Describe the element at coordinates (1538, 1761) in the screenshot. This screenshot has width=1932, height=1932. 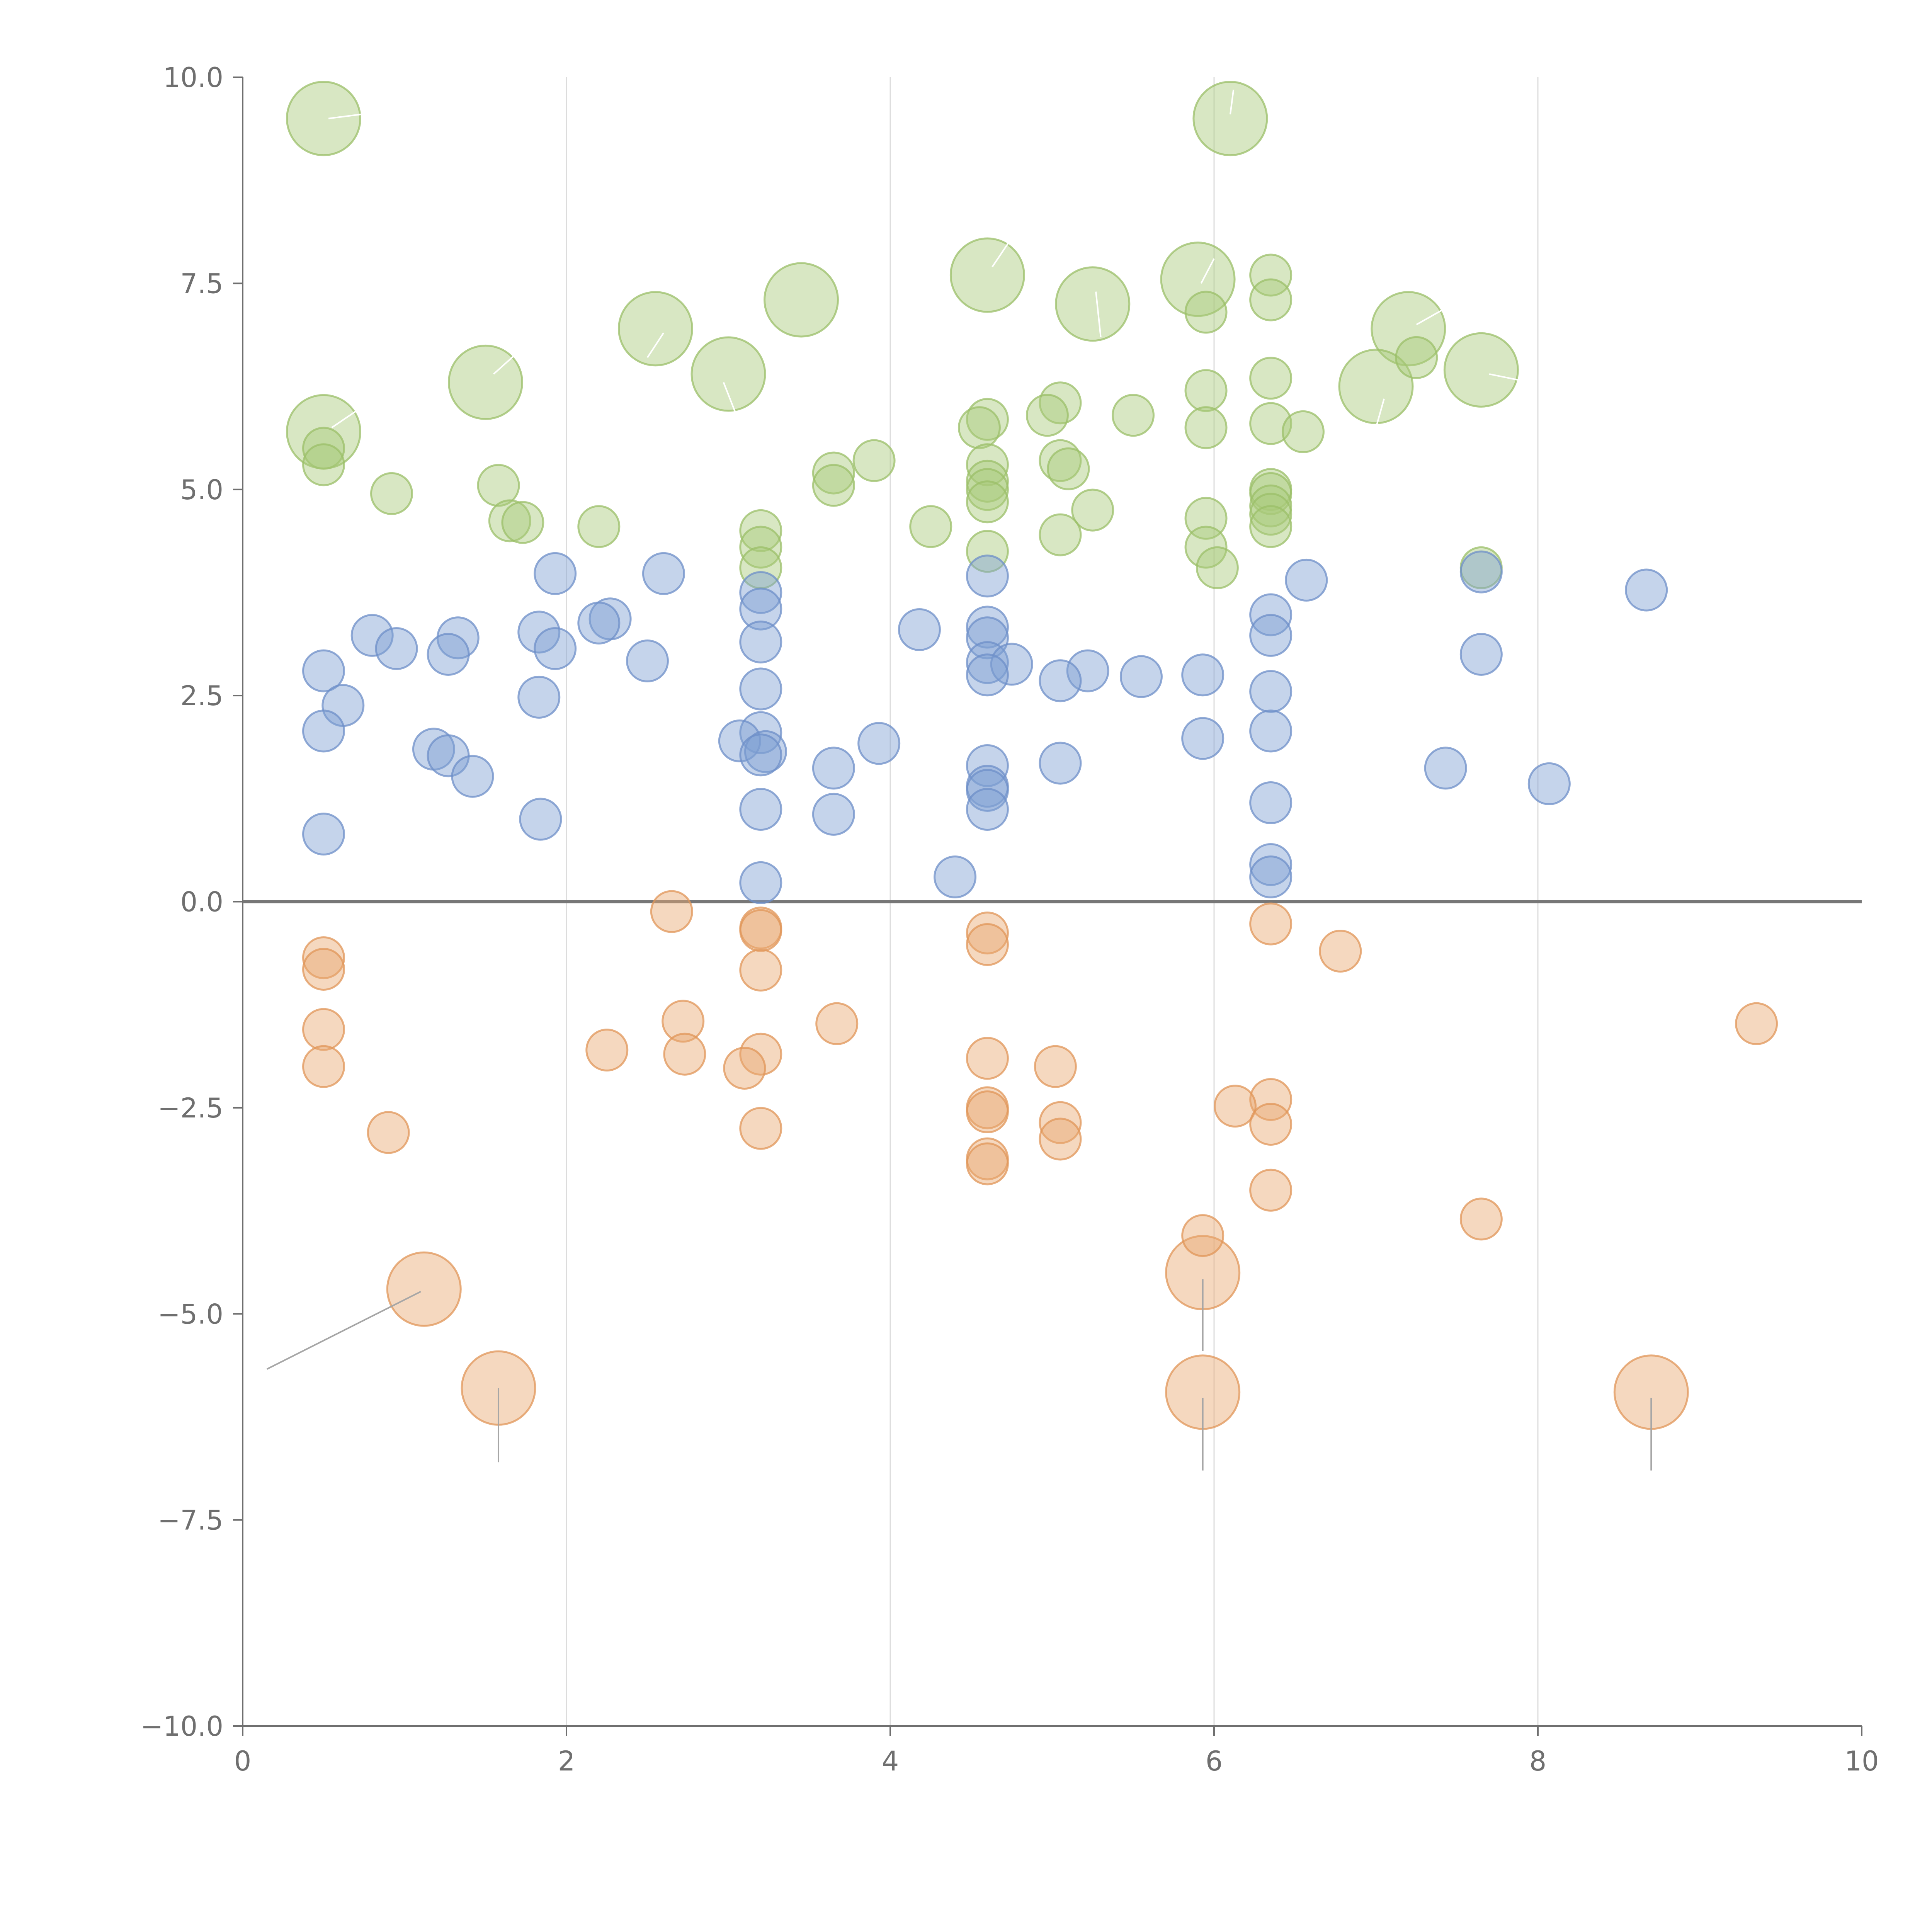
I see `x-tick-label: 8` at that location.